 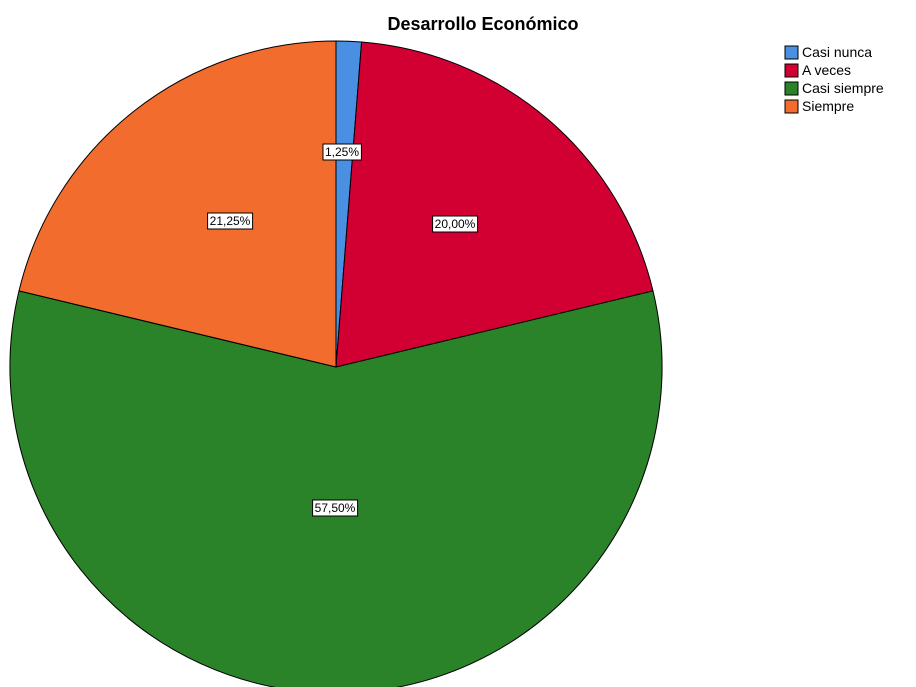 I want to click on data-label-casi-nunca: 1,25%, so click(x=342, y=152).